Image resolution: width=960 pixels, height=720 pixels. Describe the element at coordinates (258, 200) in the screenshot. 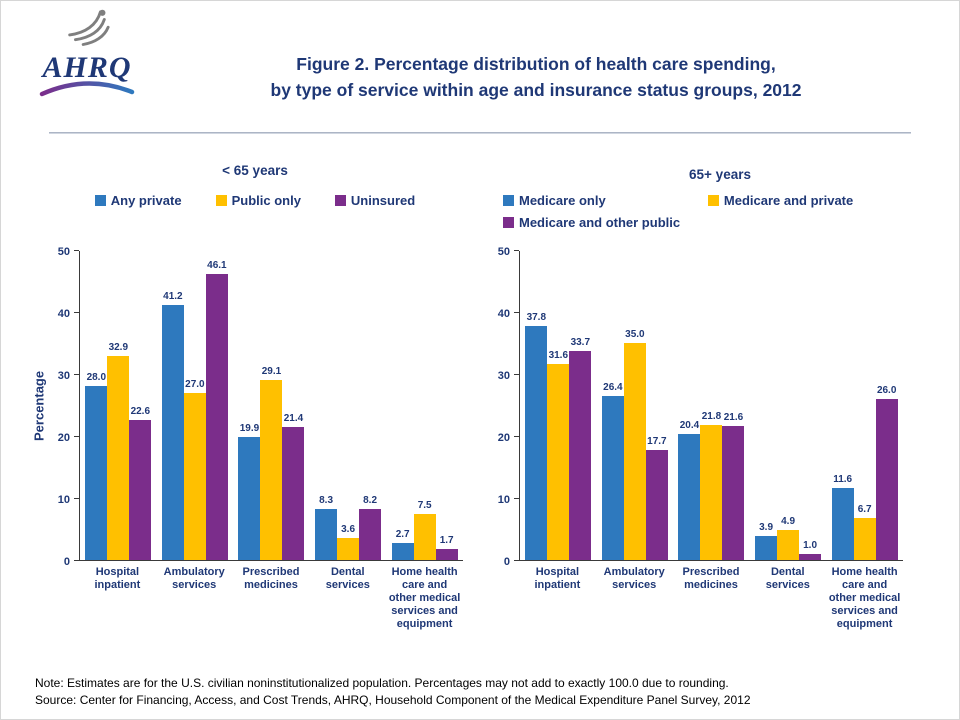

I see `legend-item: Public only` at that location.